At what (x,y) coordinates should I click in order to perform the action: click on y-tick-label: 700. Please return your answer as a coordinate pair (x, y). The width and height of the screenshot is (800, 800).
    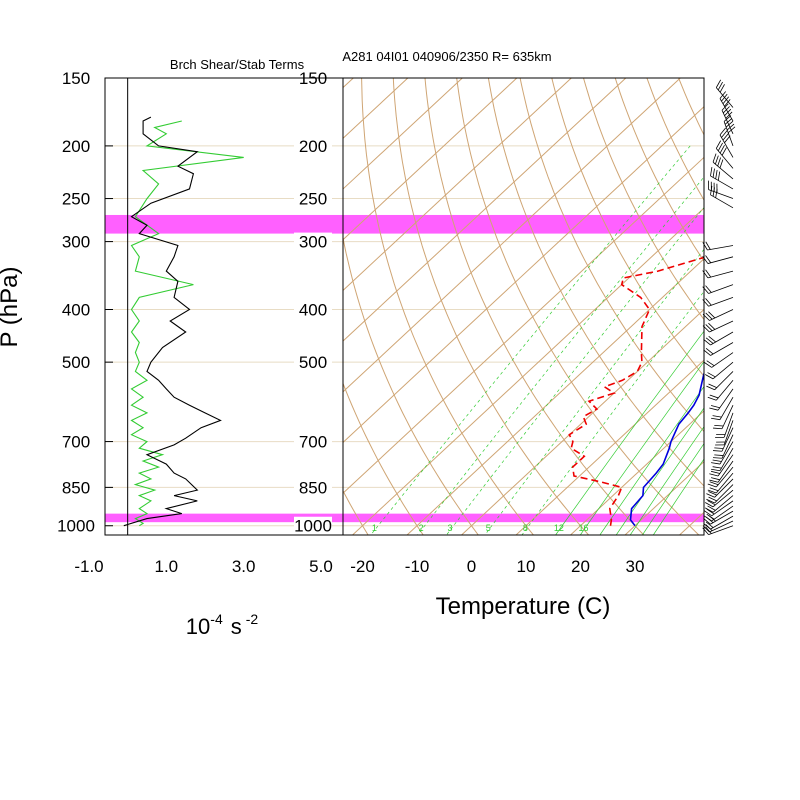
    Looking at the image, I should click on (76, 442).